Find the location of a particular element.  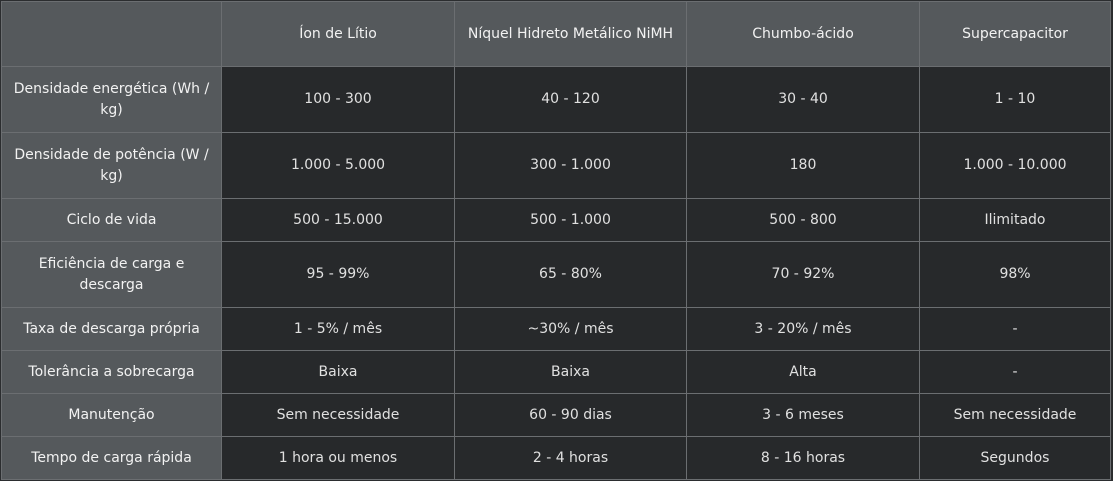

header-supercapacitor: Supercapacitor is located at coordinates (1015, 34).